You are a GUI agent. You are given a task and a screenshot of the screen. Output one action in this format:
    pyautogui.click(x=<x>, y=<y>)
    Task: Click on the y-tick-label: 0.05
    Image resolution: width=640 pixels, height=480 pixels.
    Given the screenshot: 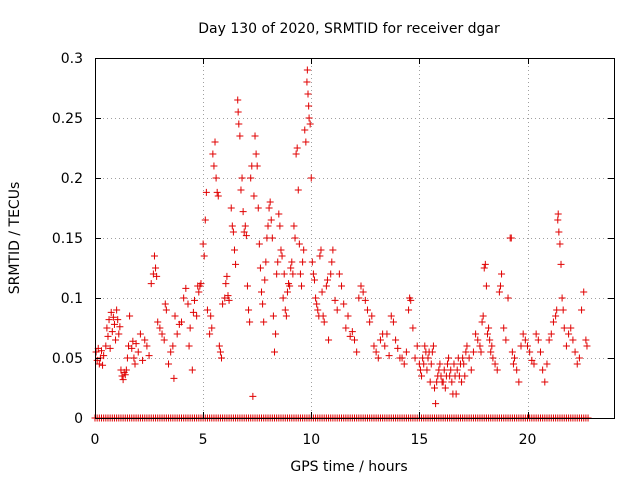 What is the action you would take?
    pyautogui.click(x=67, y=359)
    